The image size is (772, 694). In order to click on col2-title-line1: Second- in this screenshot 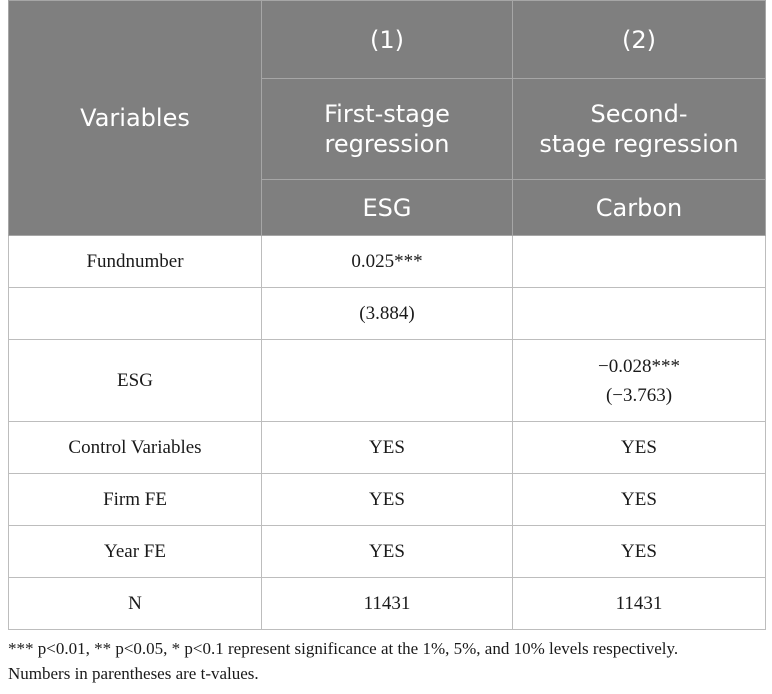, I will do `click(639, 114)`.